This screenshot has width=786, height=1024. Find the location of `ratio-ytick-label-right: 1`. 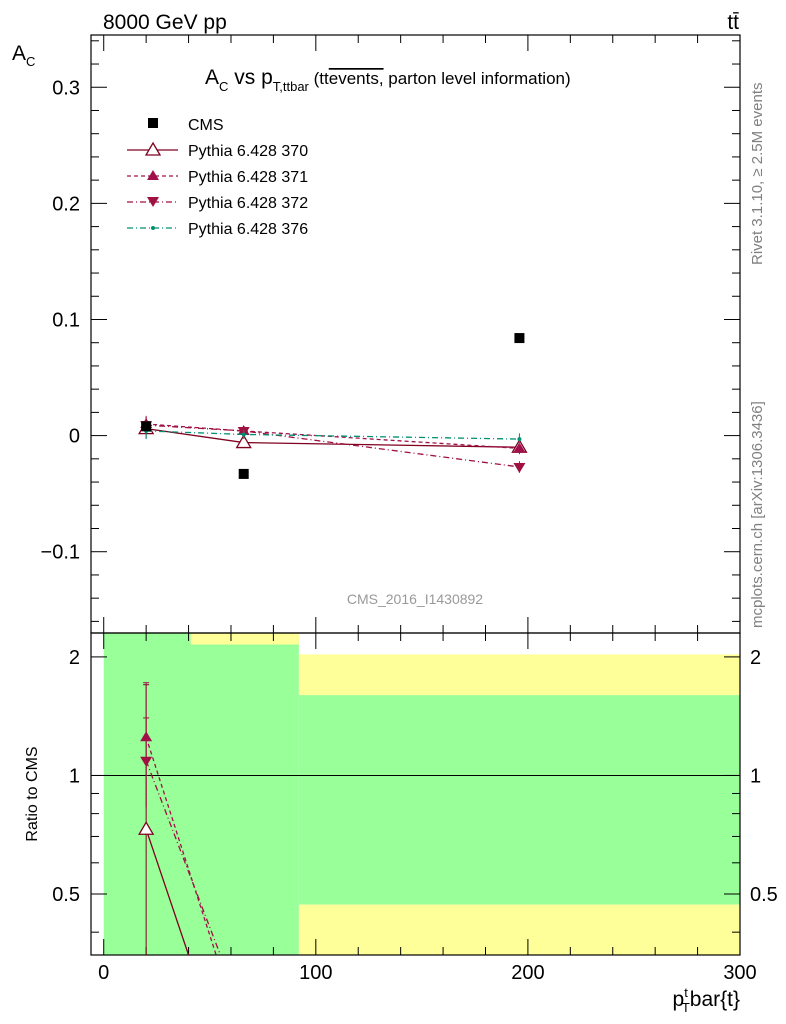

ratio-ytick-label-right: 1 is located at coordinates (755, 776).